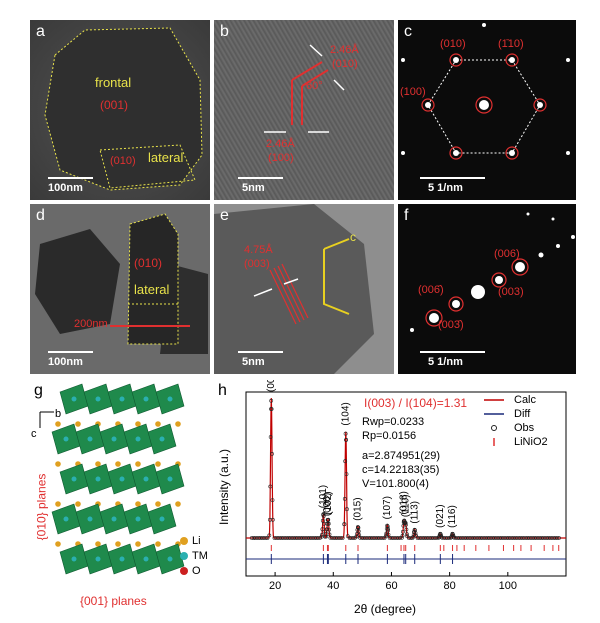 This screenshot has height=623, width=600. What do you see at coordinates (196, 571) in the screenshot?
I see `legend-o-label: O` at bounding box center [196, 571].